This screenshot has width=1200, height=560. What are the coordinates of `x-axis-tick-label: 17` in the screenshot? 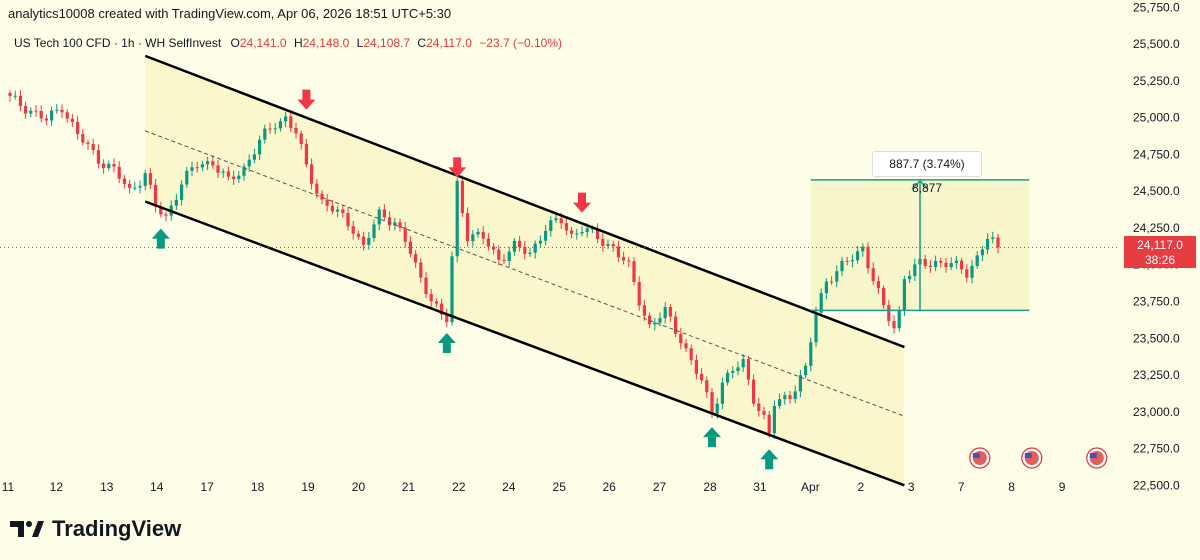 It's located at (207, 487).